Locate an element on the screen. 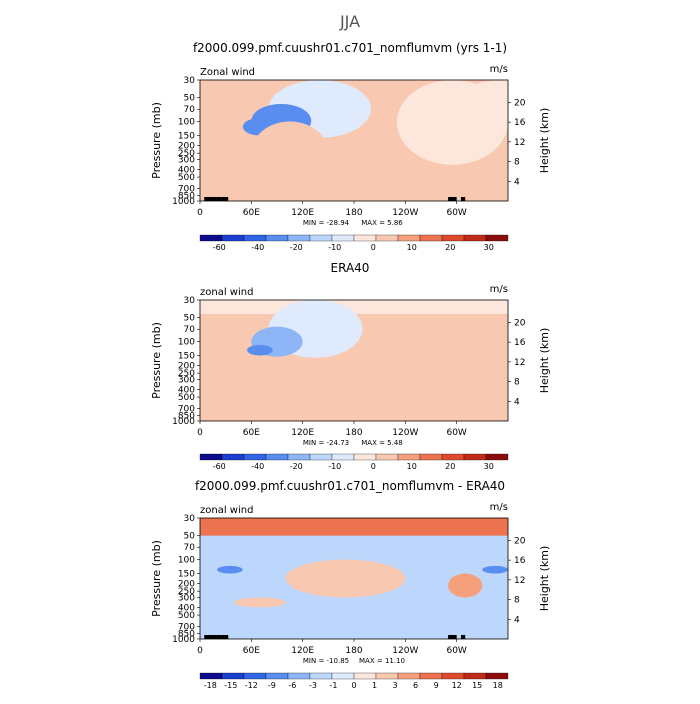  y-tick-label: 30 is located at coordinates (190, 519).